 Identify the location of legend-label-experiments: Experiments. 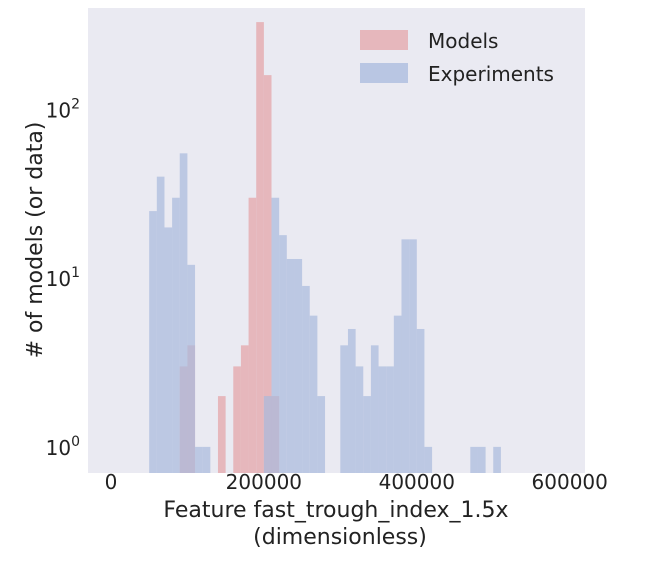
(491, 74).